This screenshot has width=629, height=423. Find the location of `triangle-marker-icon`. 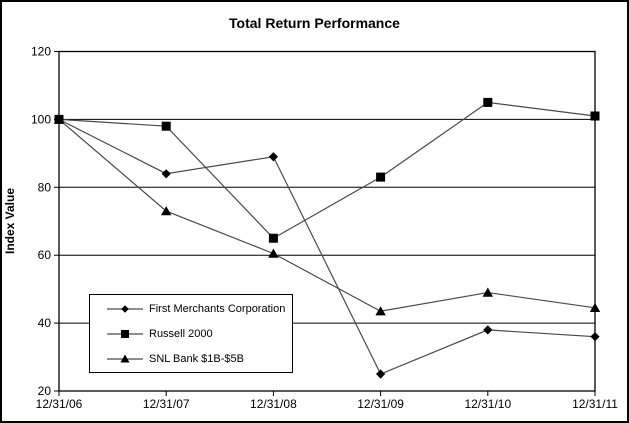

triangle-marker-icon is located at coordinates (125, 358).